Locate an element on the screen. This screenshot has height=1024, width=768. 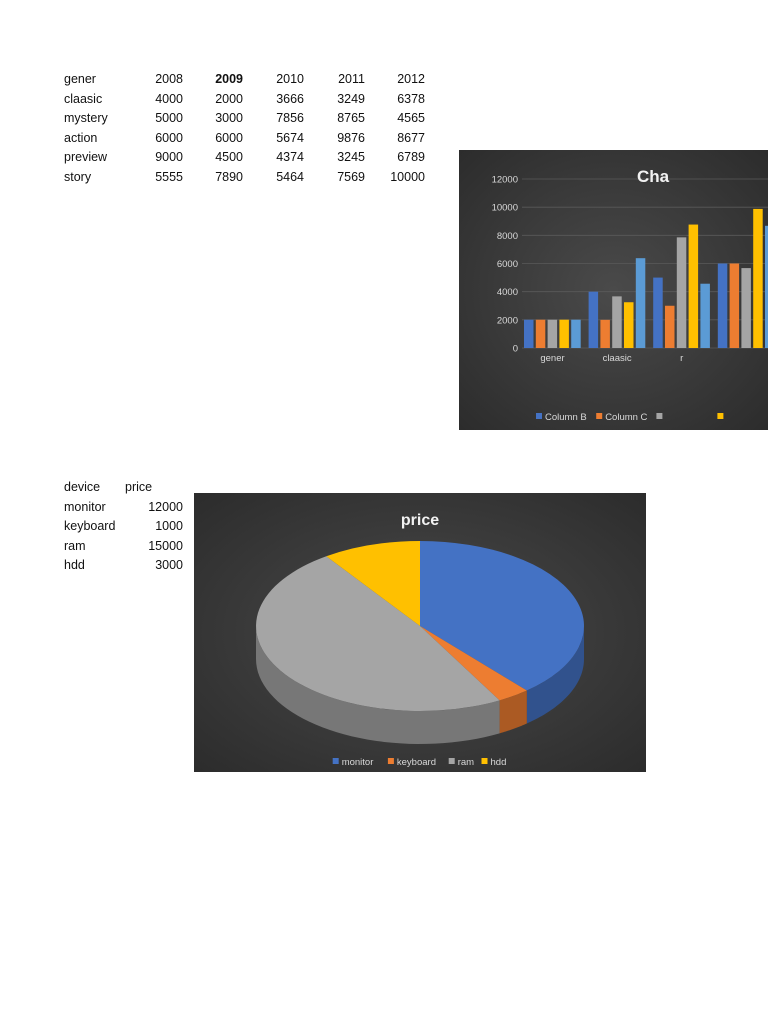
bar-x-tick-label: claasic is located at coordinates (617, 358).